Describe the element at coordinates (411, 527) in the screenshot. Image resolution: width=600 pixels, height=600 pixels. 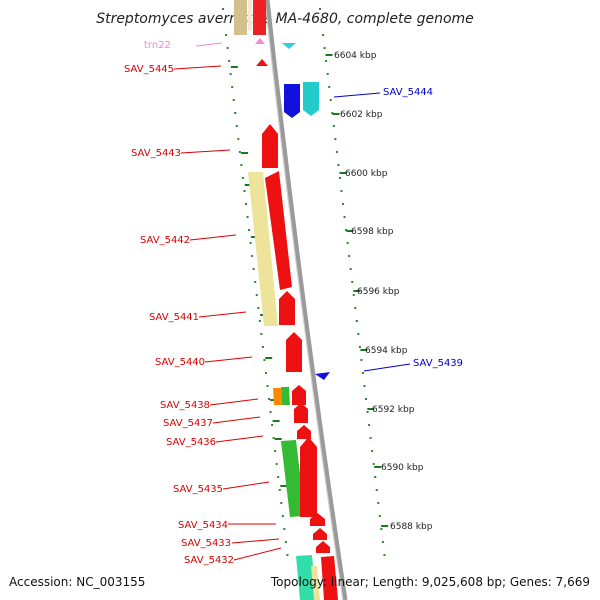
I see `kbp-label: 6588 kbp` at that location.